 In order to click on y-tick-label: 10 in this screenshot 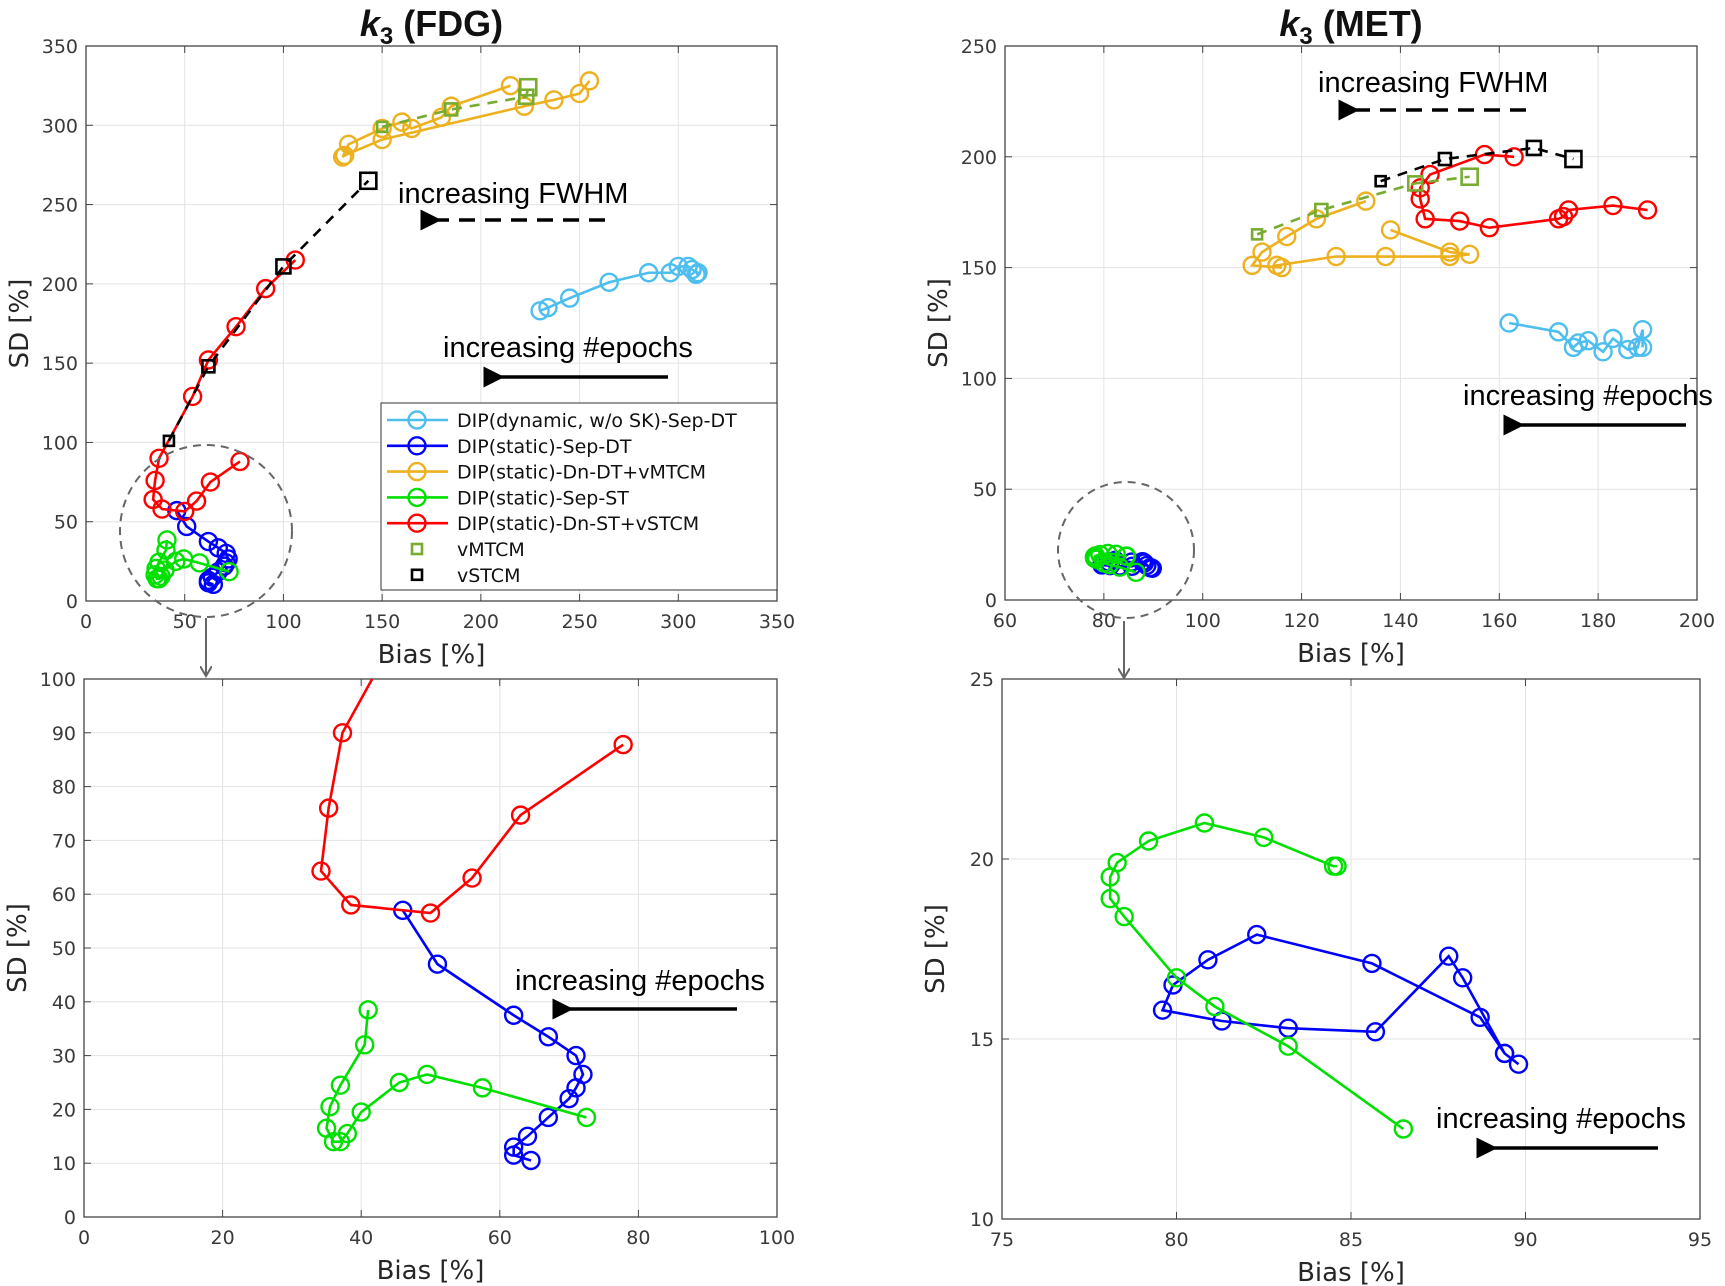, I will do `click(64, 1164)`.